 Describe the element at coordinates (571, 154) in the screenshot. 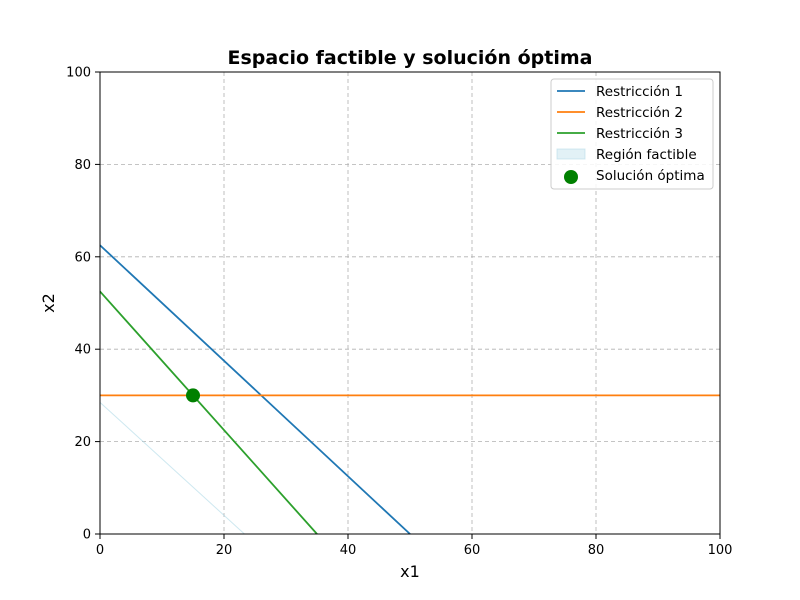

I see `legend-swatch-patch` at that location.